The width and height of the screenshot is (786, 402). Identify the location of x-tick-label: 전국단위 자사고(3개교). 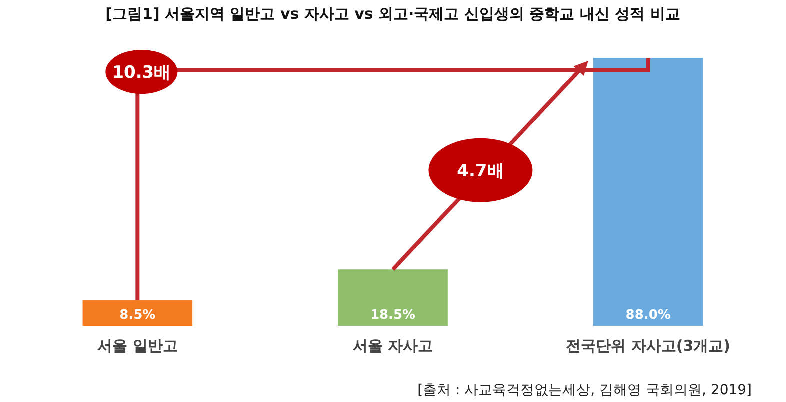
(648, 345).